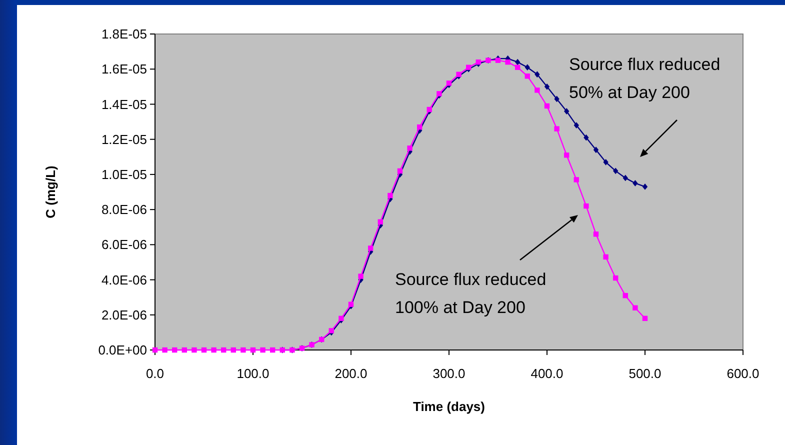 The width and height of the screenshot is (785, 445). I want to click on annotation: Source flux reduced 50% at Day 200, so click(644, 78).